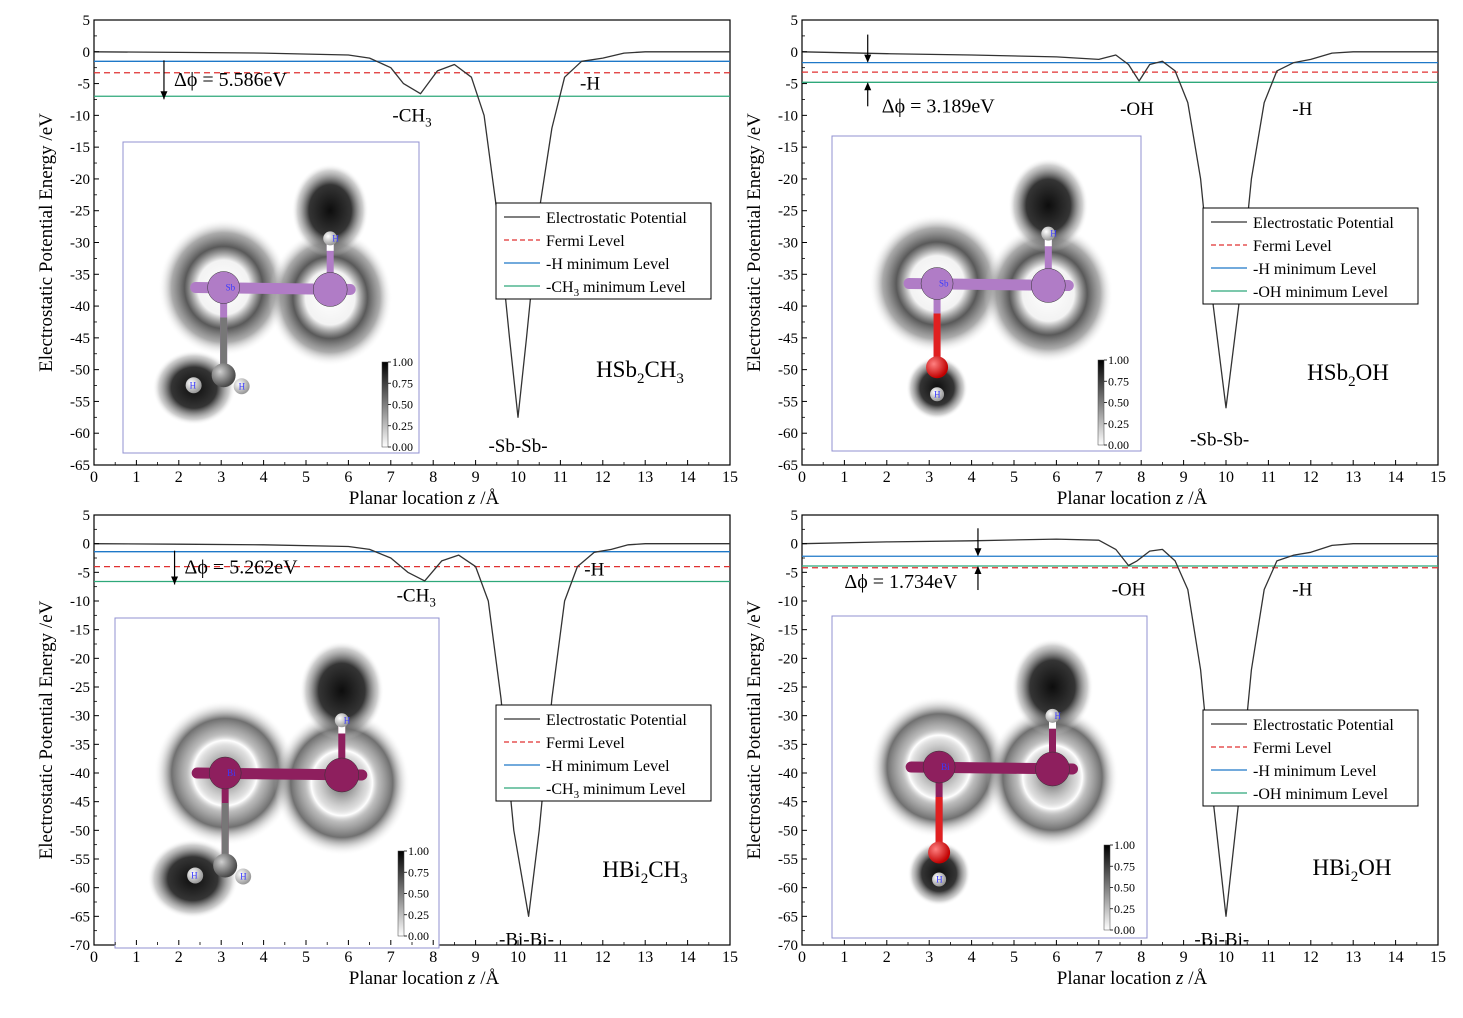 This screenshot has height=1018, width=1463. Describe the element at coordinates (487, 978) in the screenshot. I see `x-axis-label-post: /Å` at that location.